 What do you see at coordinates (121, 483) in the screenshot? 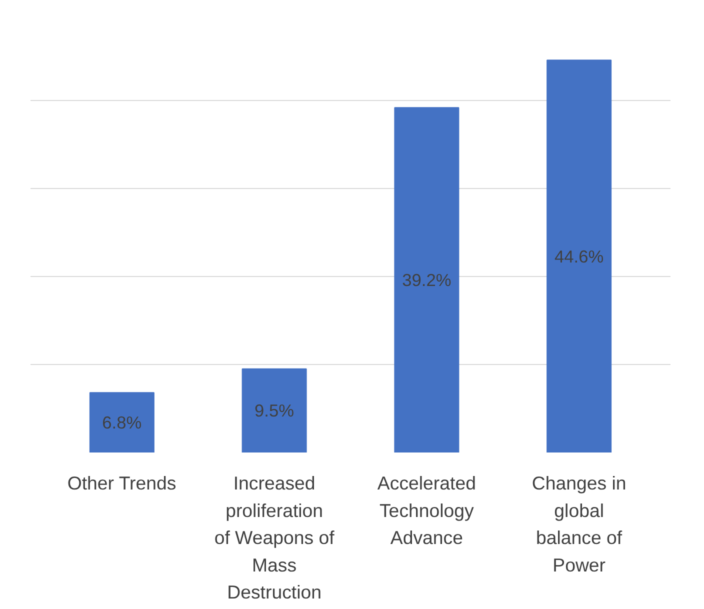
I see `x-tick-label: Other Trends` at bounding box center [121, 483].